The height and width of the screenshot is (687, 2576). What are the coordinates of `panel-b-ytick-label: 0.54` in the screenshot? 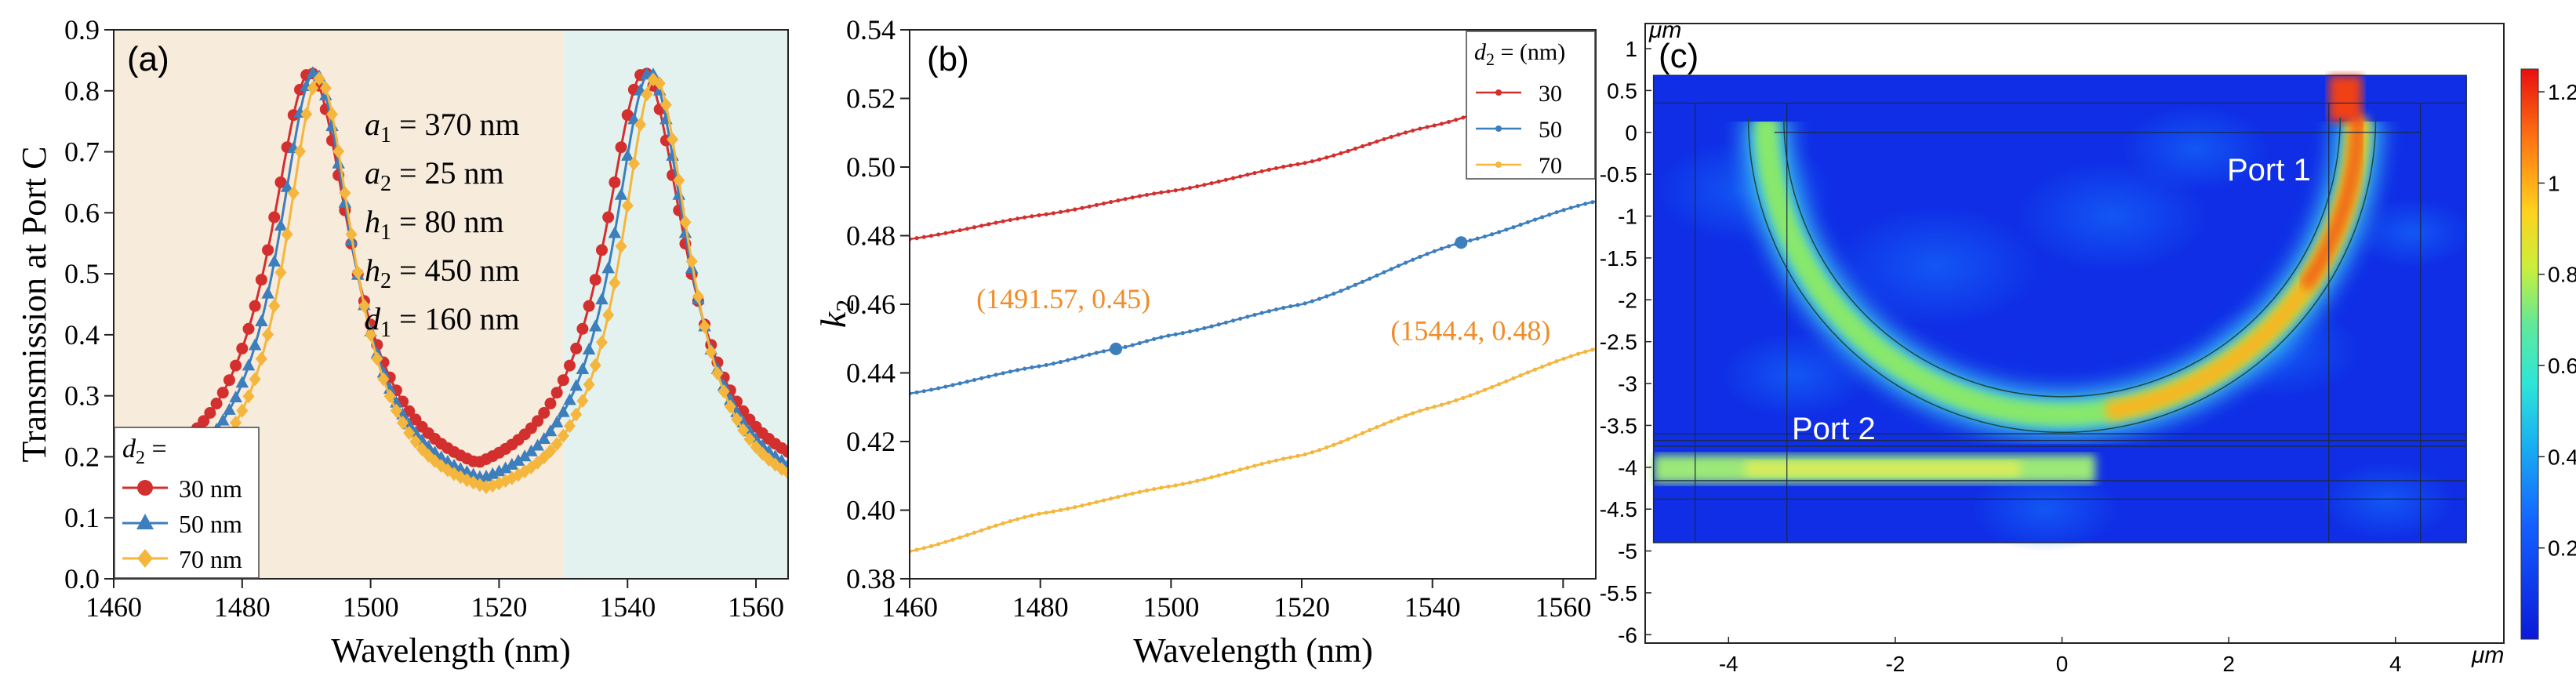 It's located at (871, 30).